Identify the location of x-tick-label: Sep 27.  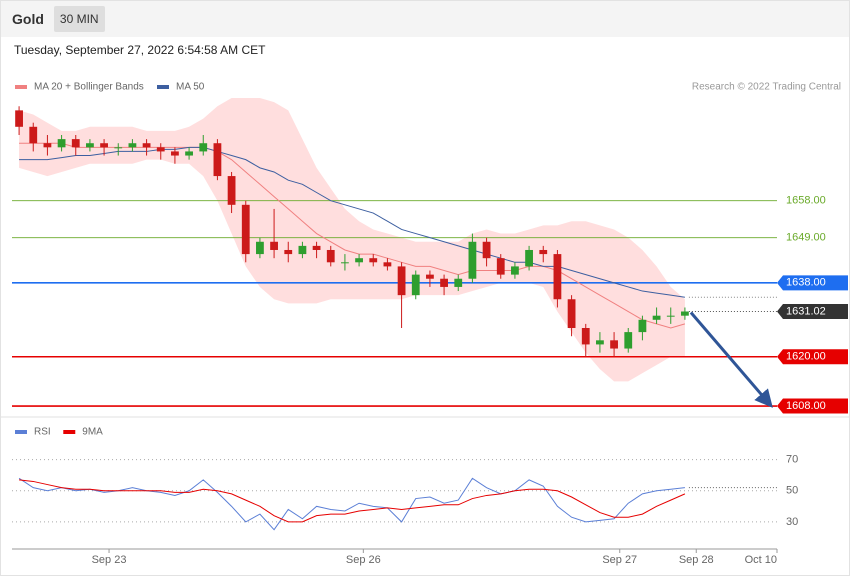
(619, 560).